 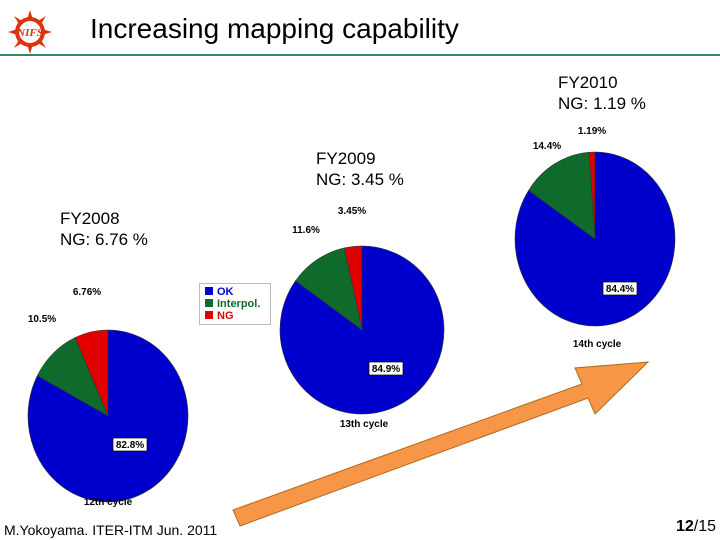 I want to click on title-divider, so click(x=360, y=55).